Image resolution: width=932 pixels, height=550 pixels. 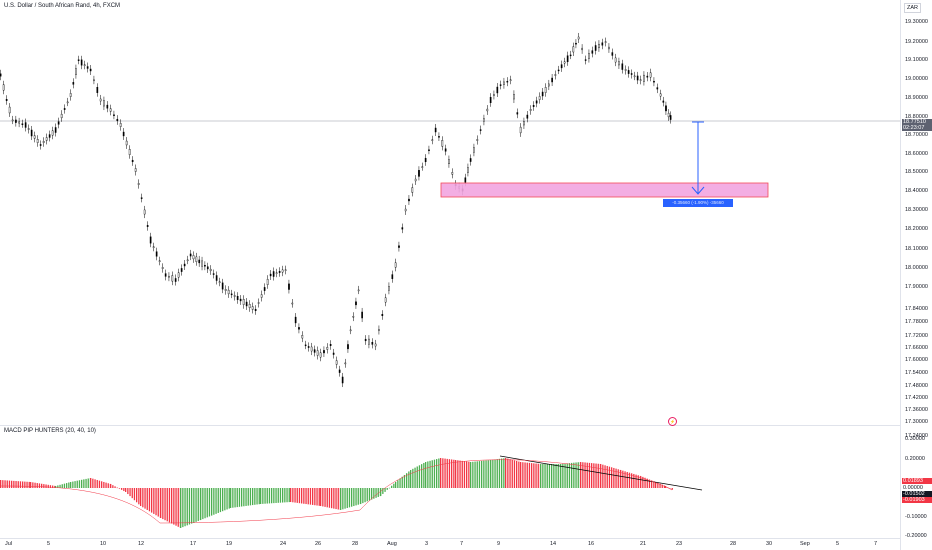 I want to click on currency-badge: ZAR, so click(x=912, y=8).